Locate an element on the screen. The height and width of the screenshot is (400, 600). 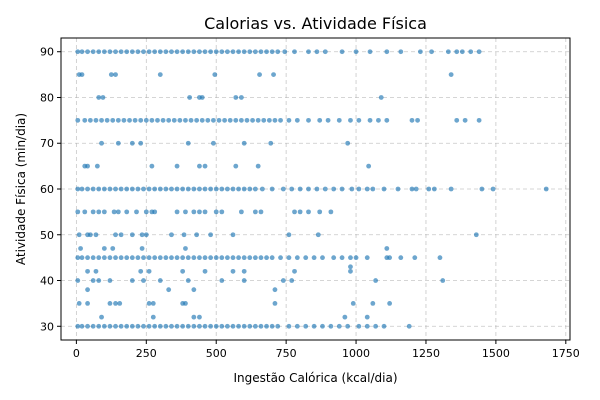
chart-title: Calorias vs. Atividade Física is located at coordinates (315, 23).